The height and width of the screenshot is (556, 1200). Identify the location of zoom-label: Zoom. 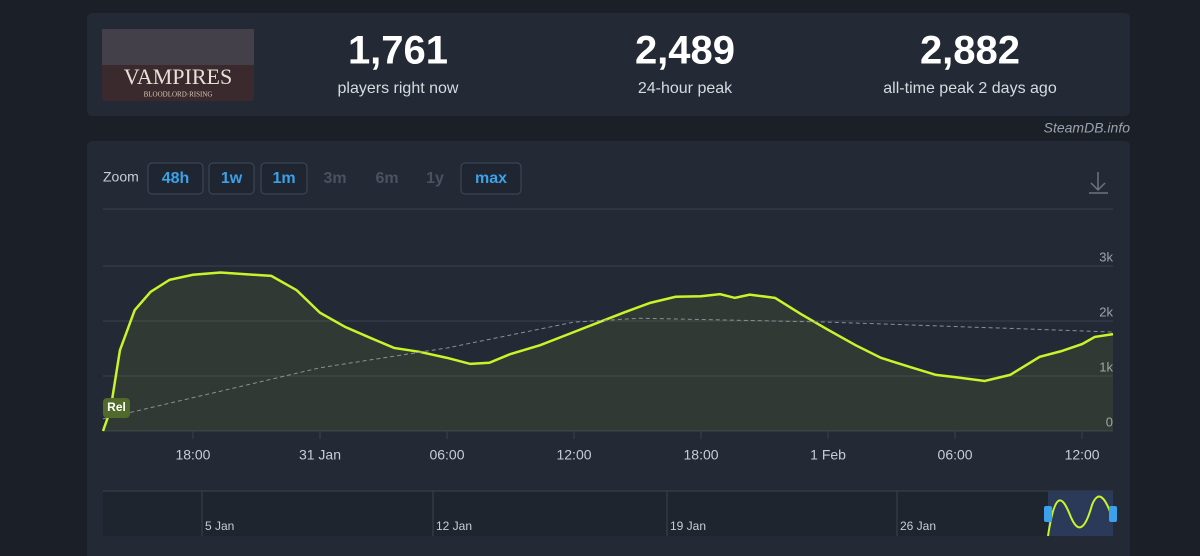
(121, 177).